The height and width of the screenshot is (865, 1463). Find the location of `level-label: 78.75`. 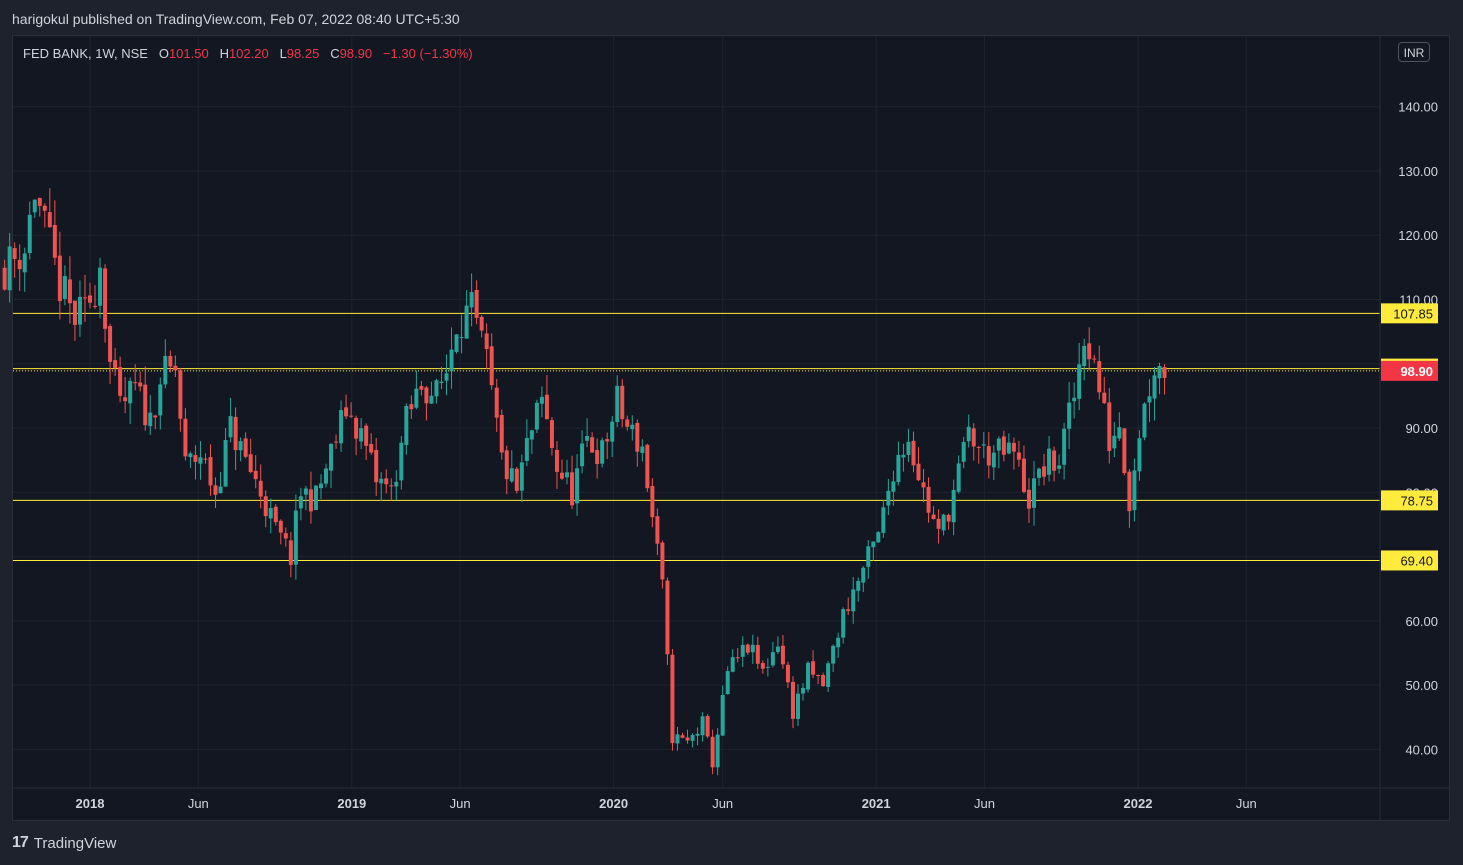

level-label: 78.75 is located at coordinates (1416, 500).